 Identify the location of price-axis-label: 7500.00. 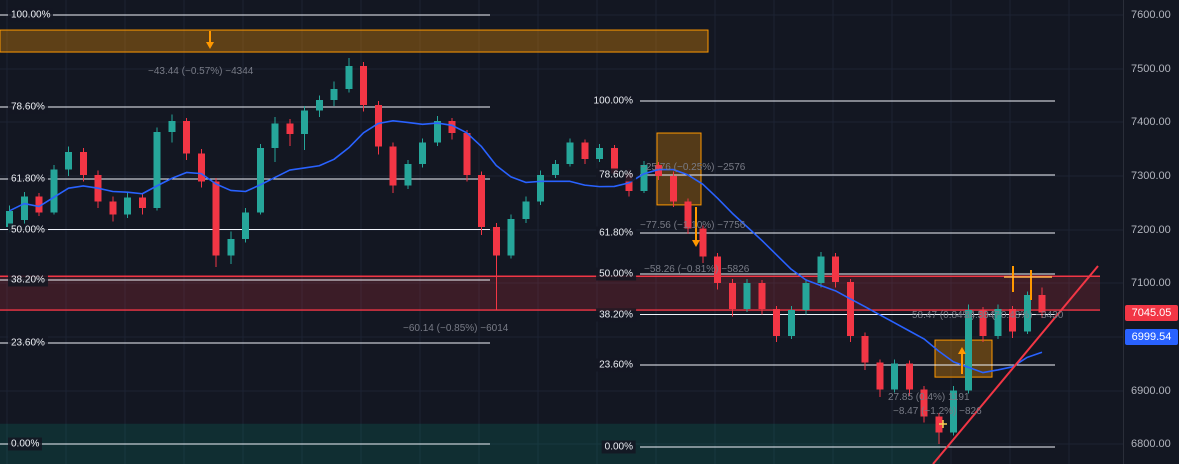
(1151, 68).